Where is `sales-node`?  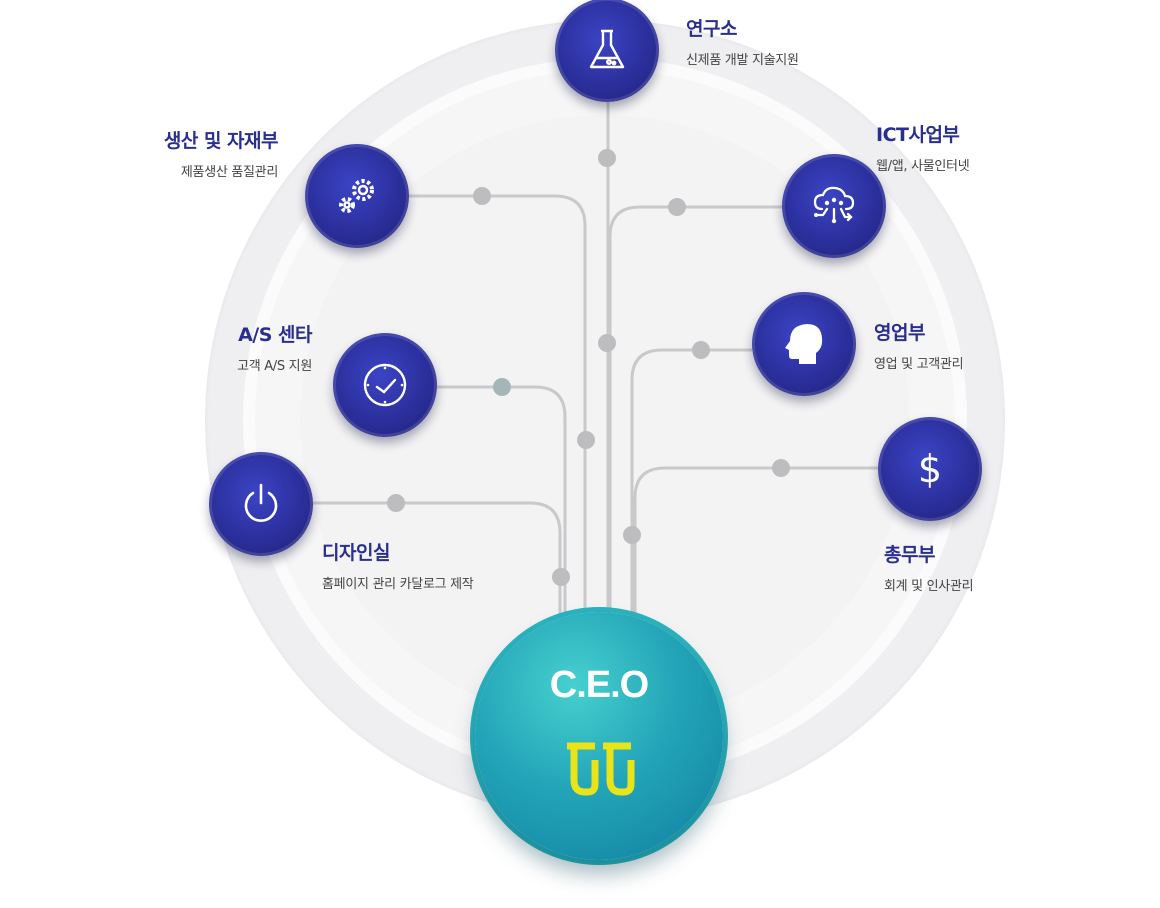
sales-node is located at coordinates (804, 344).